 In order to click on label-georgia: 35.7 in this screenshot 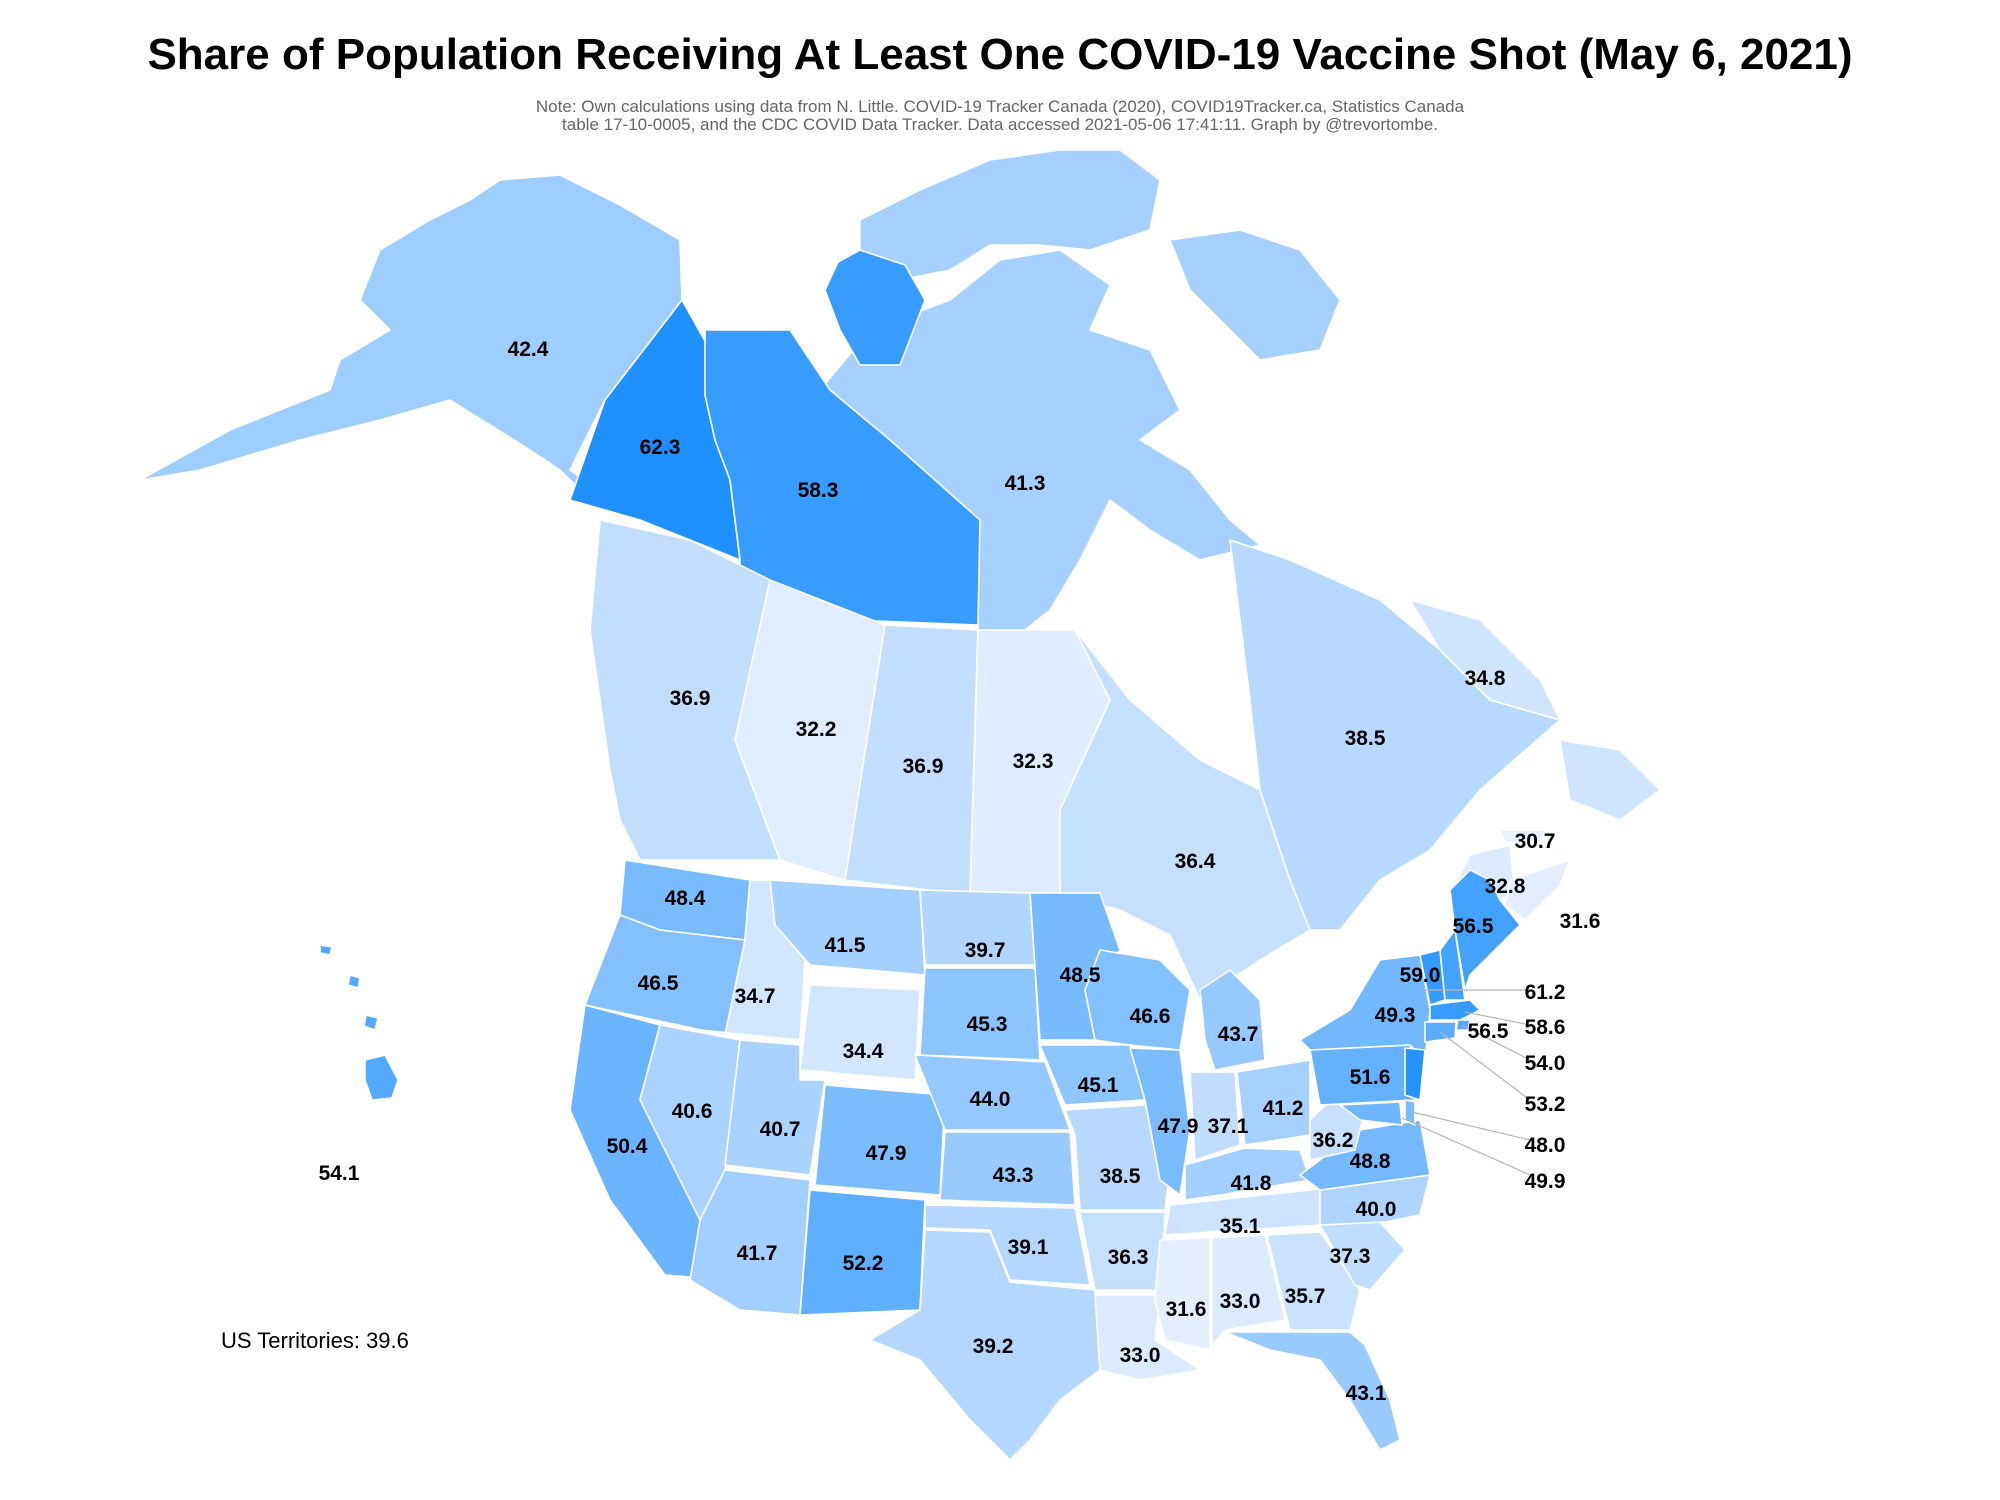, I will do `click(1305, 1296)`.